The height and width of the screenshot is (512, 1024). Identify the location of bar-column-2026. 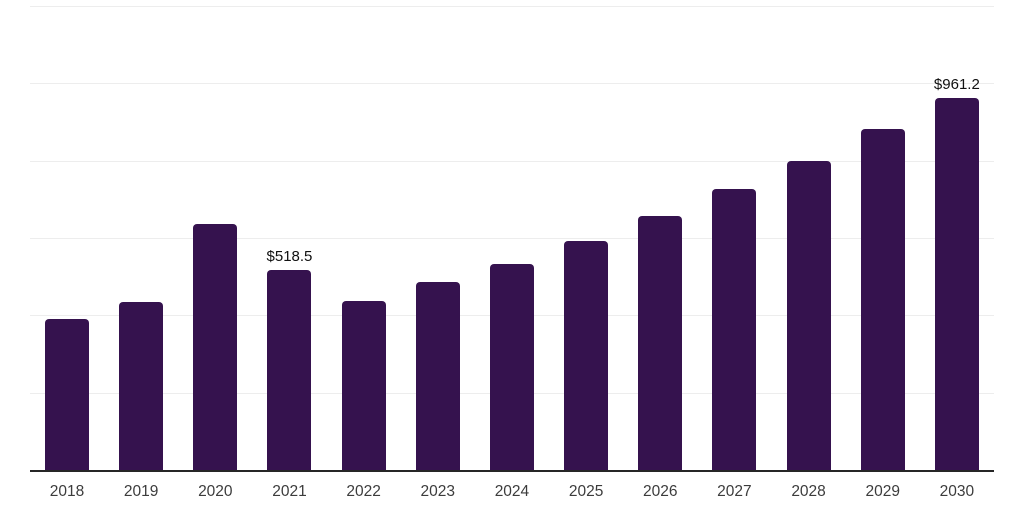
(660, 238).